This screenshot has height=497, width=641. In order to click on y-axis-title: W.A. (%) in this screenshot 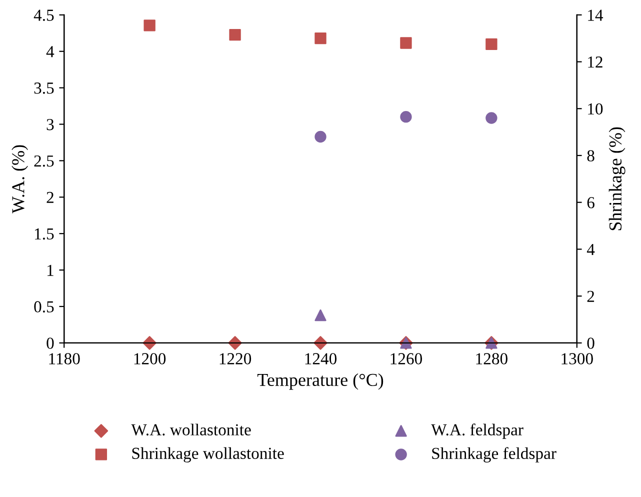, I will do `click(20, 179)`.